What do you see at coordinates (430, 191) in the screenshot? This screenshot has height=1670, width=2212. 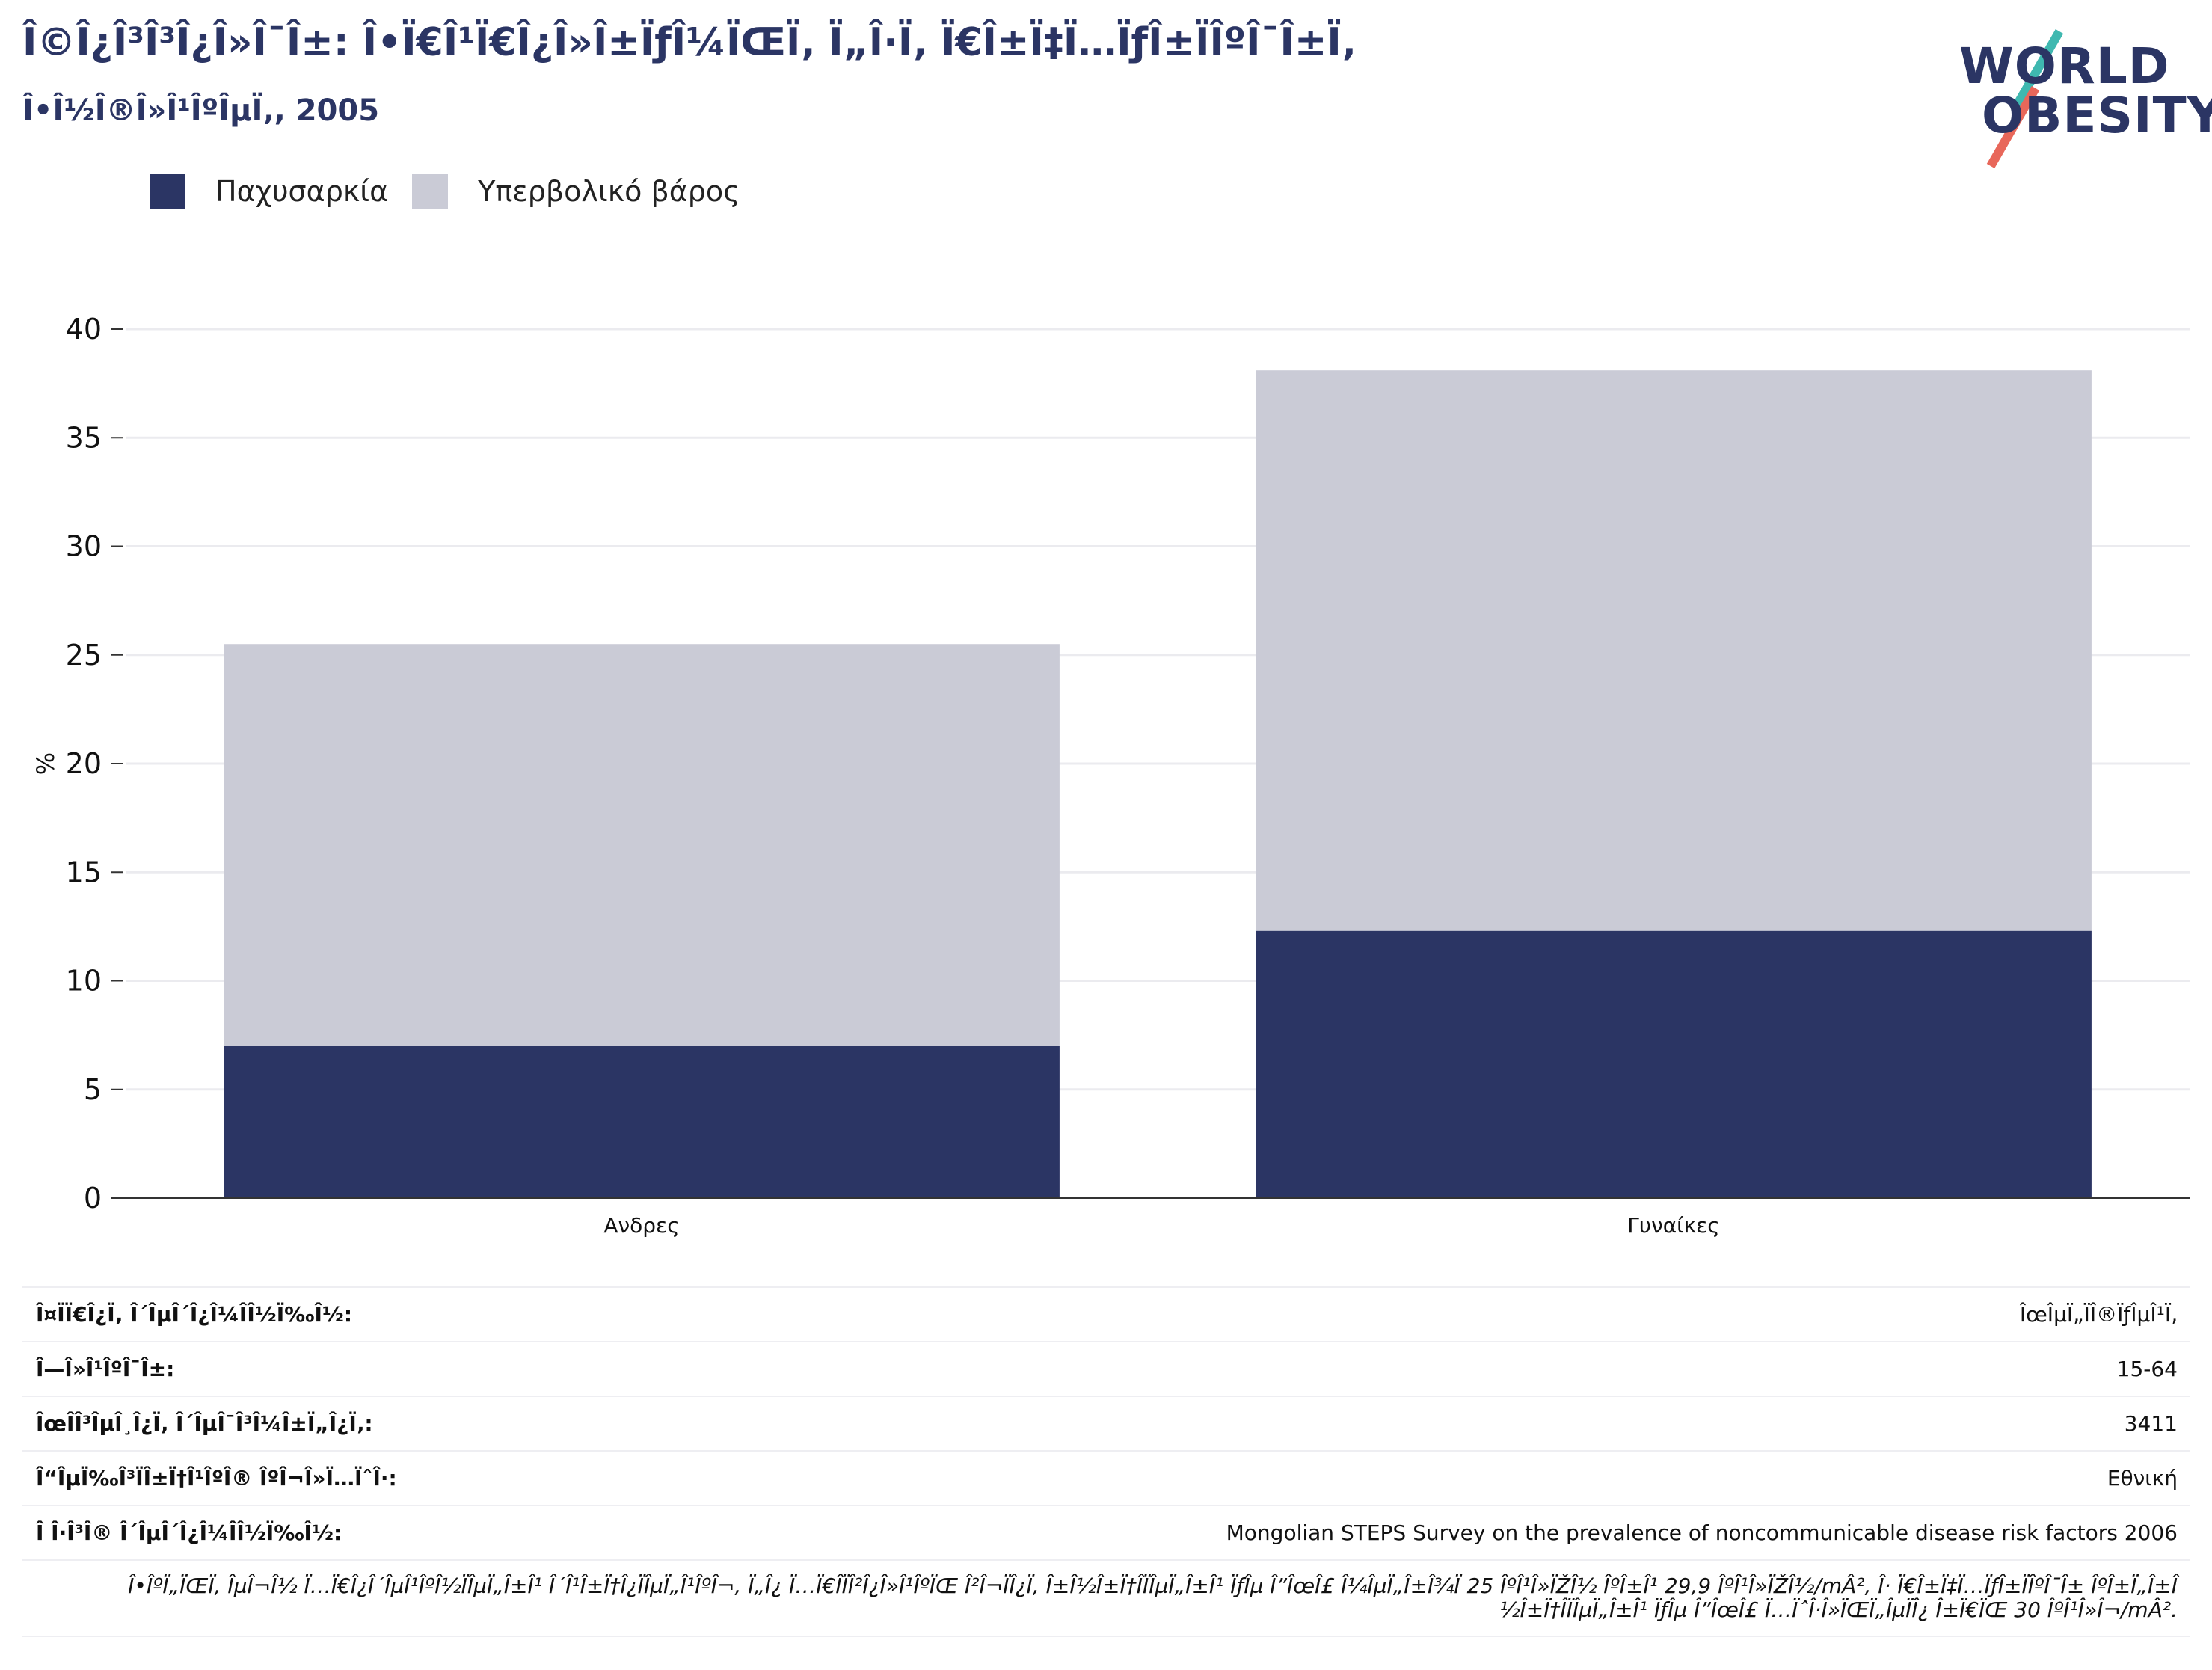 I see `legend-swatch-overweight` at bounding box center [430, 191].